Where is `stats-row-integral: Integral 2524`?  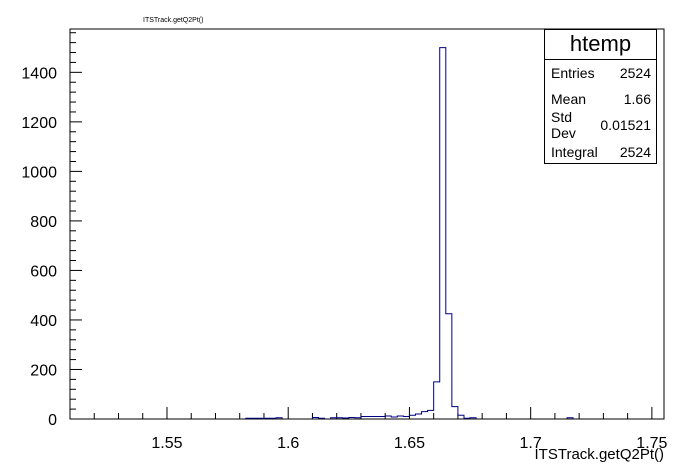
stats-row-integral: Integral 2524 is located at coordinates (600, 151).